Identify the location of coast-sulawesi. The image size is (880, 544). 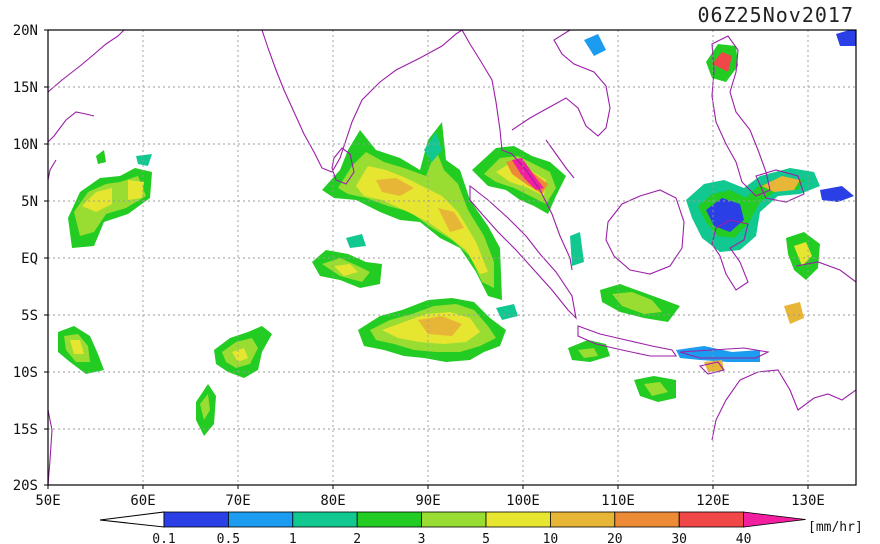
(730, 255).